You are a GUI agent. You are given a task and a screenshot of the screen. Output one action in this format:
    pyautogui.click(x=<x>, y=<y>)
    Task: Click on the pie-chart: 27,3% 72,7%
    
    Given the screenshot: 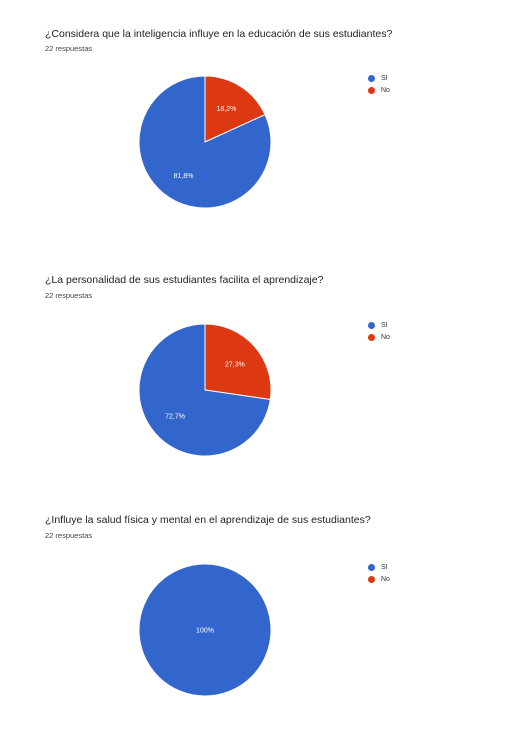 What is the action you would take?
    pyautogui.click(x=205, y=390)
    